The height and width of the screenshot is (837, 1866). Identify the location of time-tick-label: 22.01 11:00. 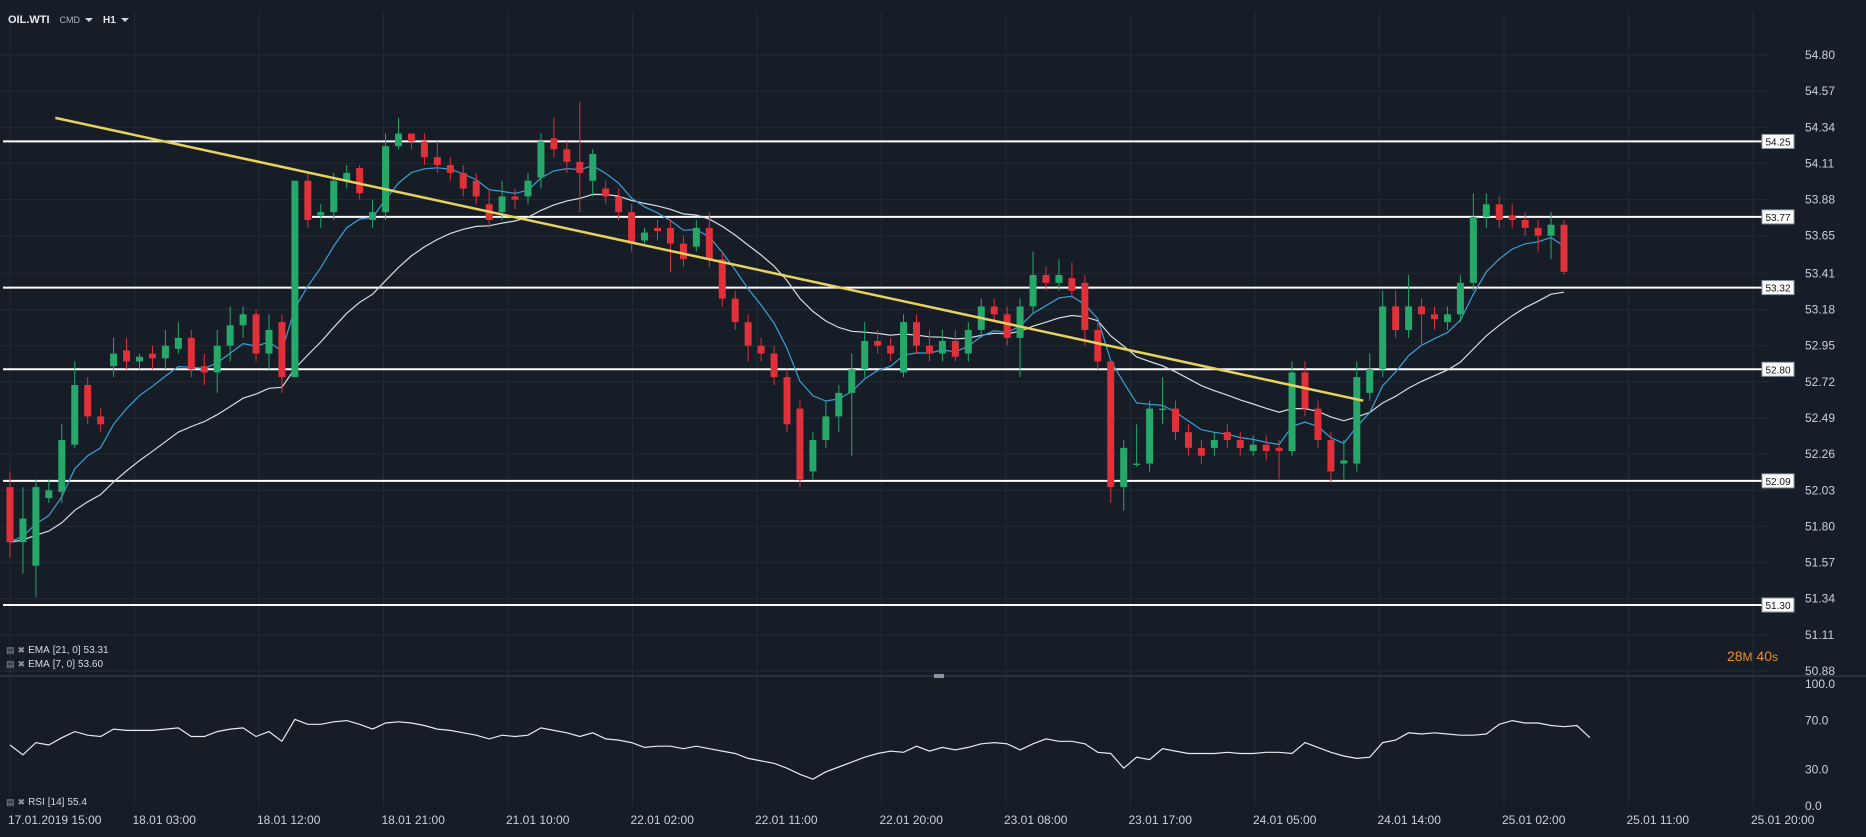
(786, 820).